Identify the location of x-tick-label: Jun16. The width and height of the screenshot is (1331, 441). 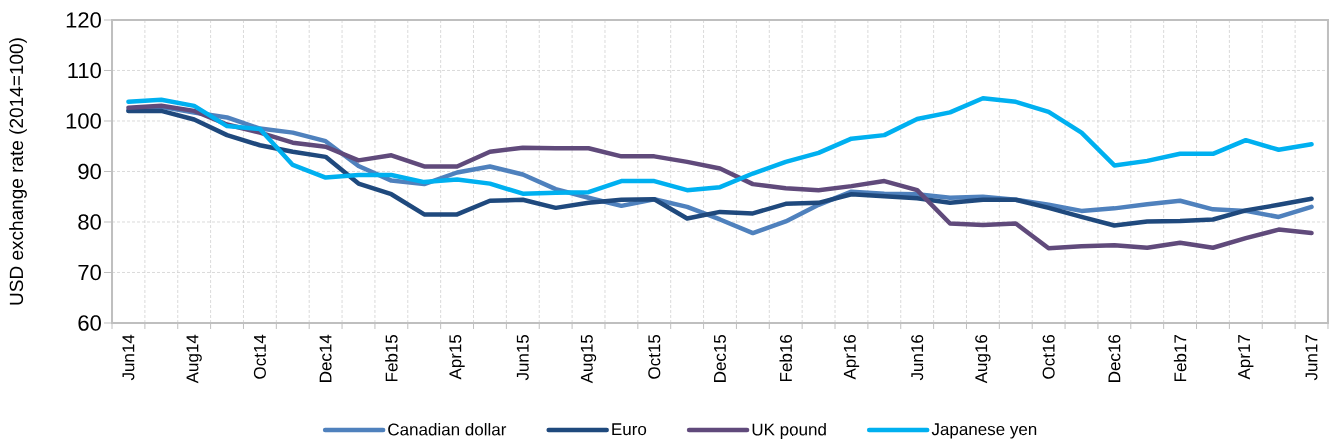
(917, 357).